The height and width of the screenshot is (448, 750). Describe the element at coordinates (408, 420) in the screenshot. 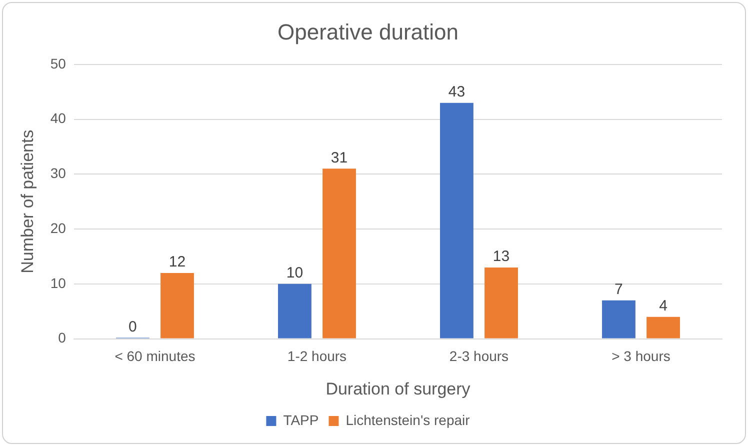

I see `legend-label: Lichtenstein's repair` at that location.